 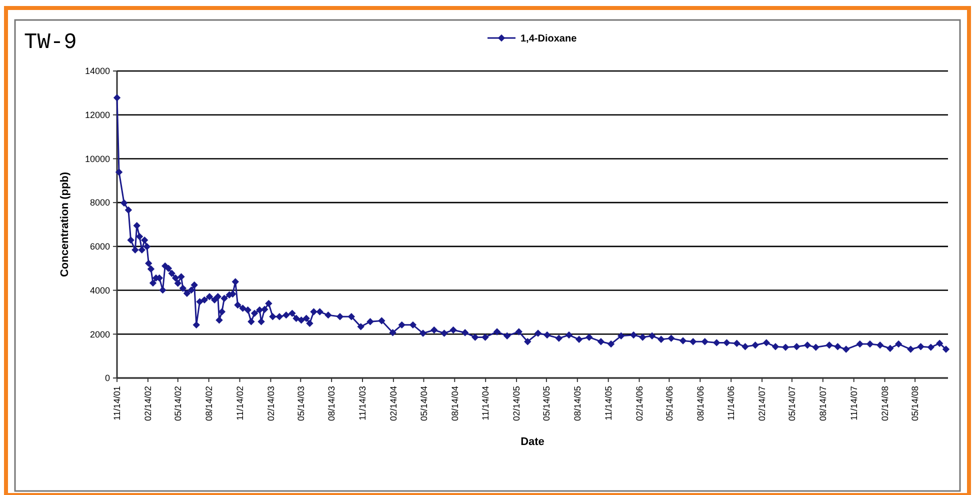 What do you see at coordinates (547, 404) in the screenshot?
I see `x-tick-label: 05/14/05` at bounding box center [547, 404].